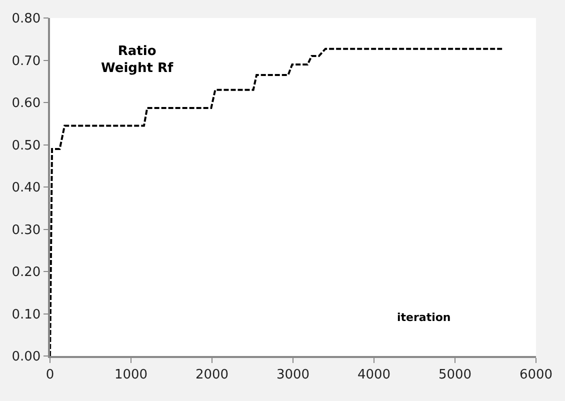 The width and height of the screenshot is (565, 401). I want to click on y-tick-label: 0.40, so click(26, 188).